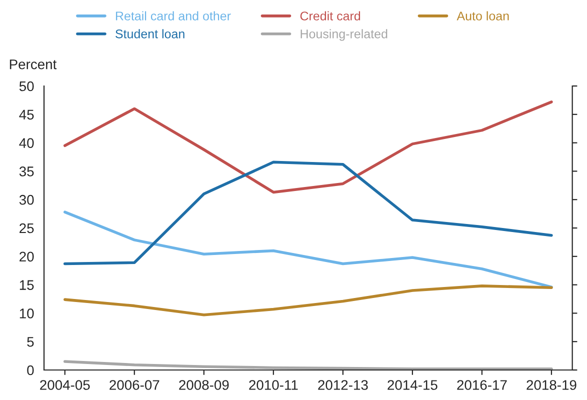 The image size is (587, 400). I want to click on y-tick-label: 10, so click(27, 313).